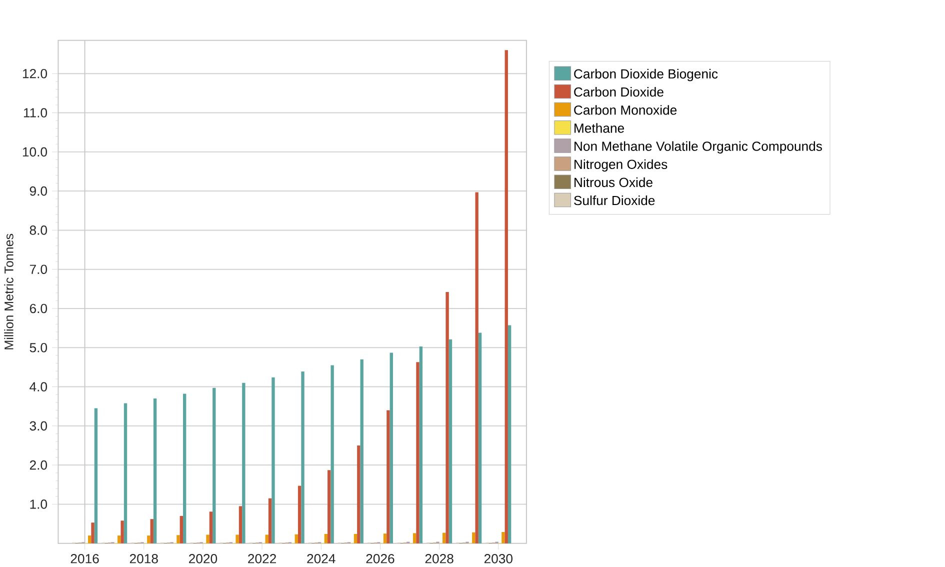  Describe the element at coordinates (599, 127) in the screenshot. I see `legend-label: Methane` at that location.